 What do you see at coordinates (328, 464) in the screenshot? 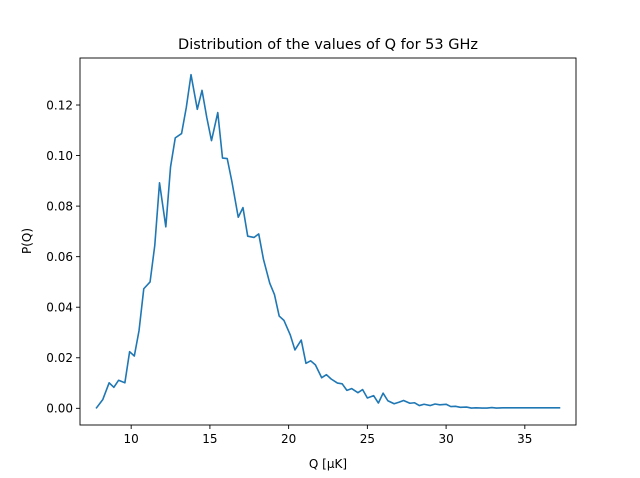
I see `x-axis-title: Q [μK]` at bounding box center [328, 464].